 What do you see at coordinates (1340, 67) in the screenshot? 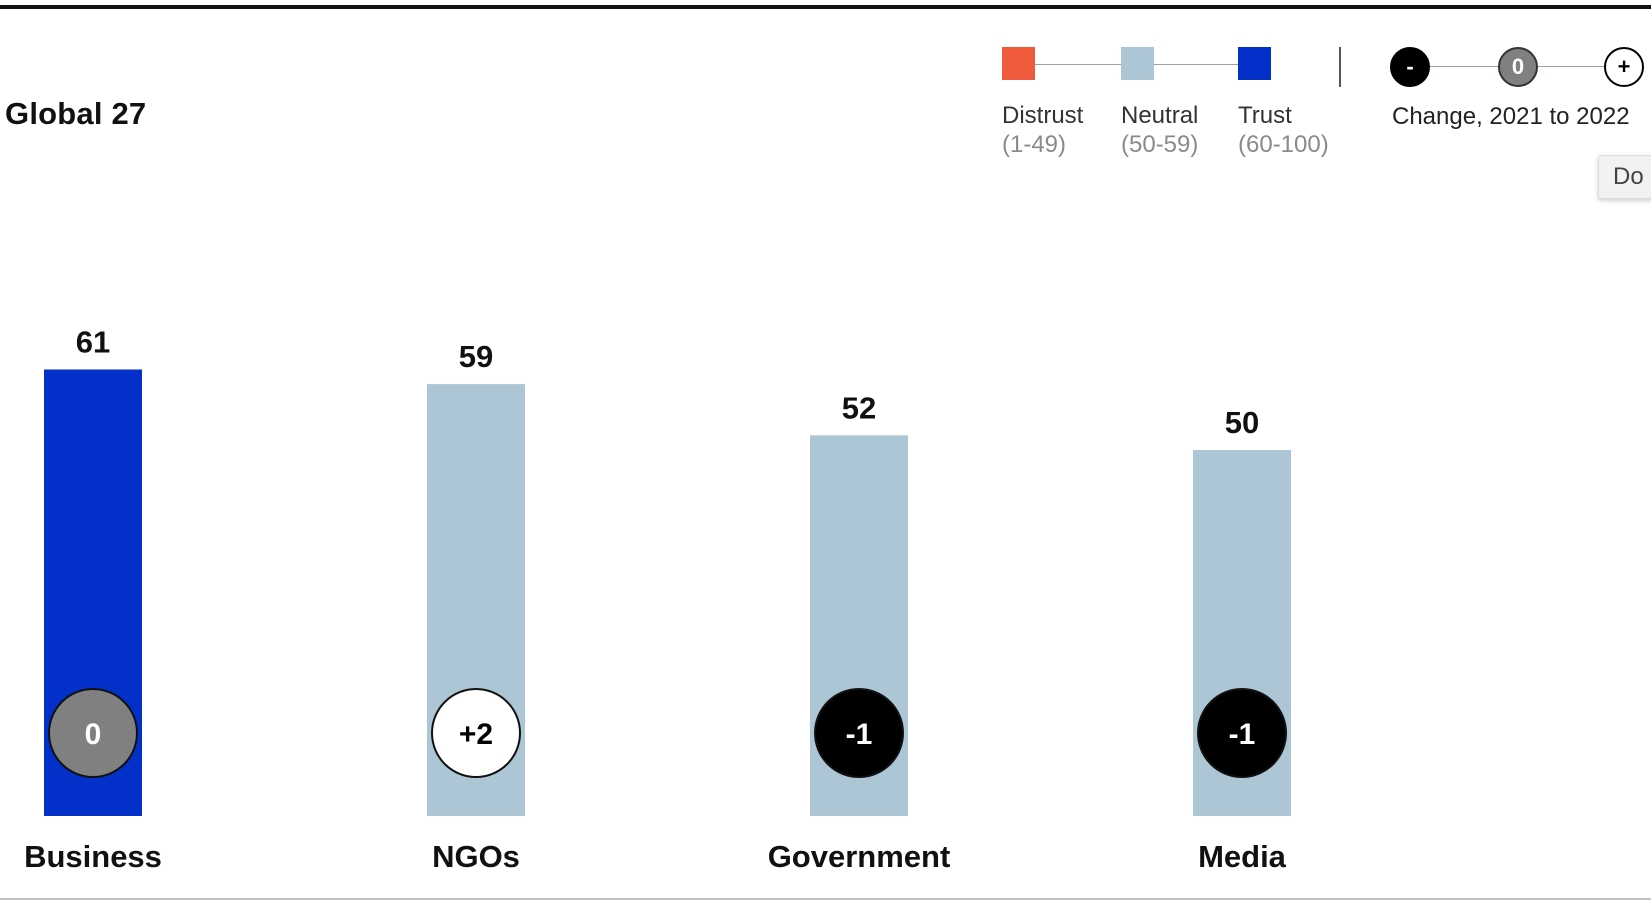
I see `legend-divider` at bounding box center [1340, 67].